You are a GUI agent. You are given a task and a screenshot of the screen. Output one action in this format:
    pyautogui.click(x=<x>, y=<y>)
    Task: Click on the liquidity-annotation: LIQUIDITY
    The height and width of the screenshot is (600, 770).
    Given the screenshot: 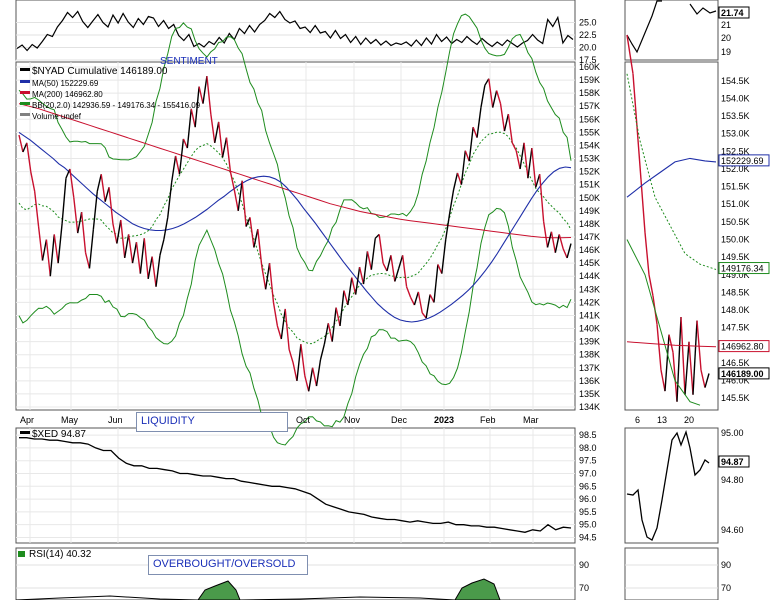 What is the action you would take?
    pyautogui.click(x=212, y=422)
    